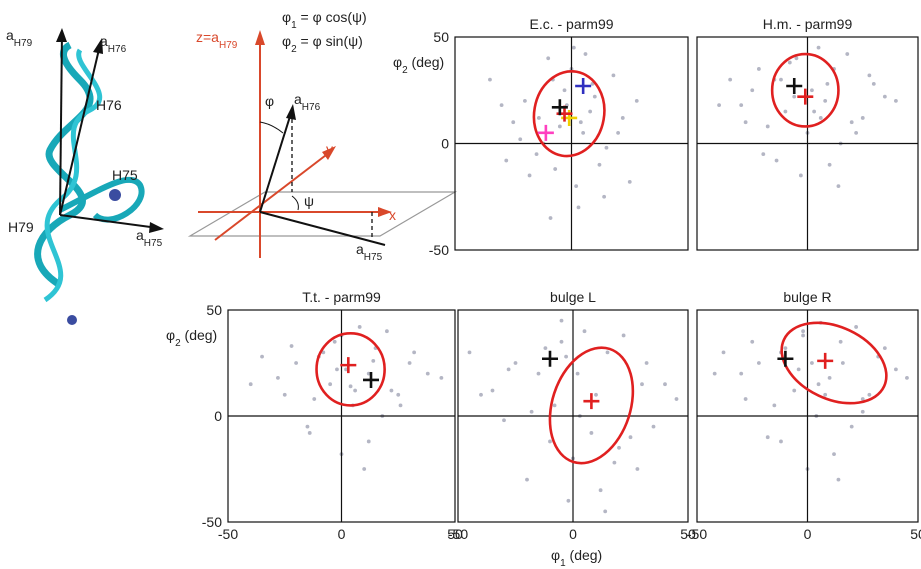 The image size is (921, 569). I want to click on label: y, so click(329, 149).